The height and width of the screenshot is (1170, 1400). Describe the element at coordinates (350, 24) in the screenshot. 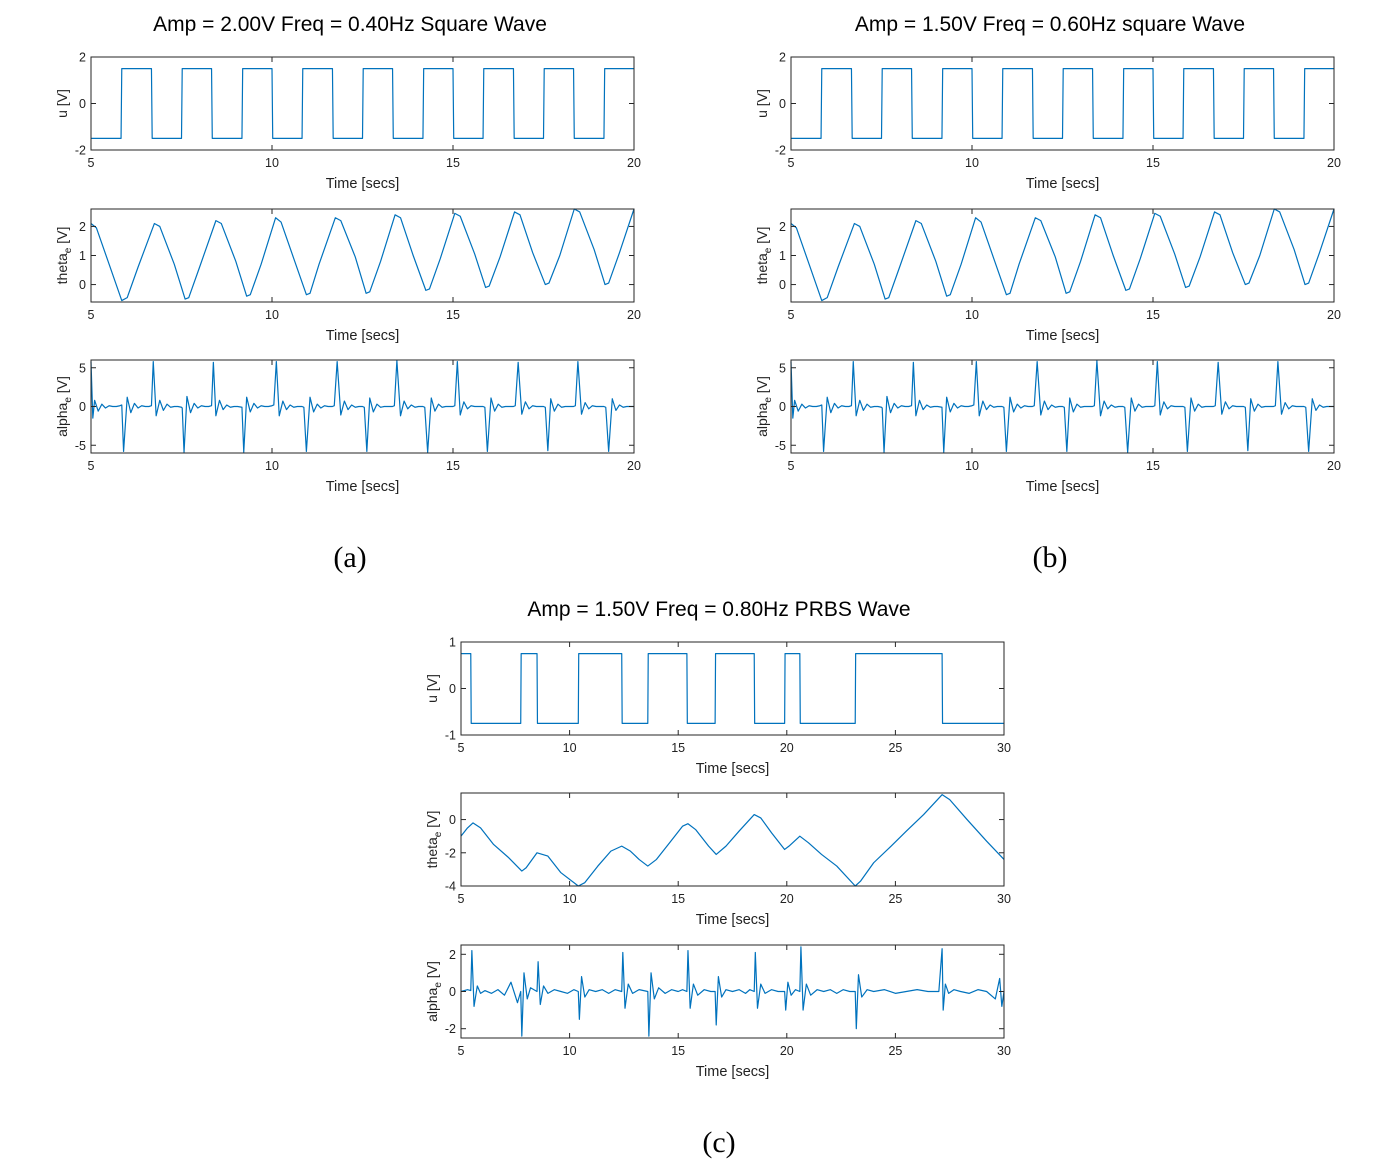

I see `panel-a-title: Amp = 2.00V Freq = 0.40Hz Square Wave` at that location.